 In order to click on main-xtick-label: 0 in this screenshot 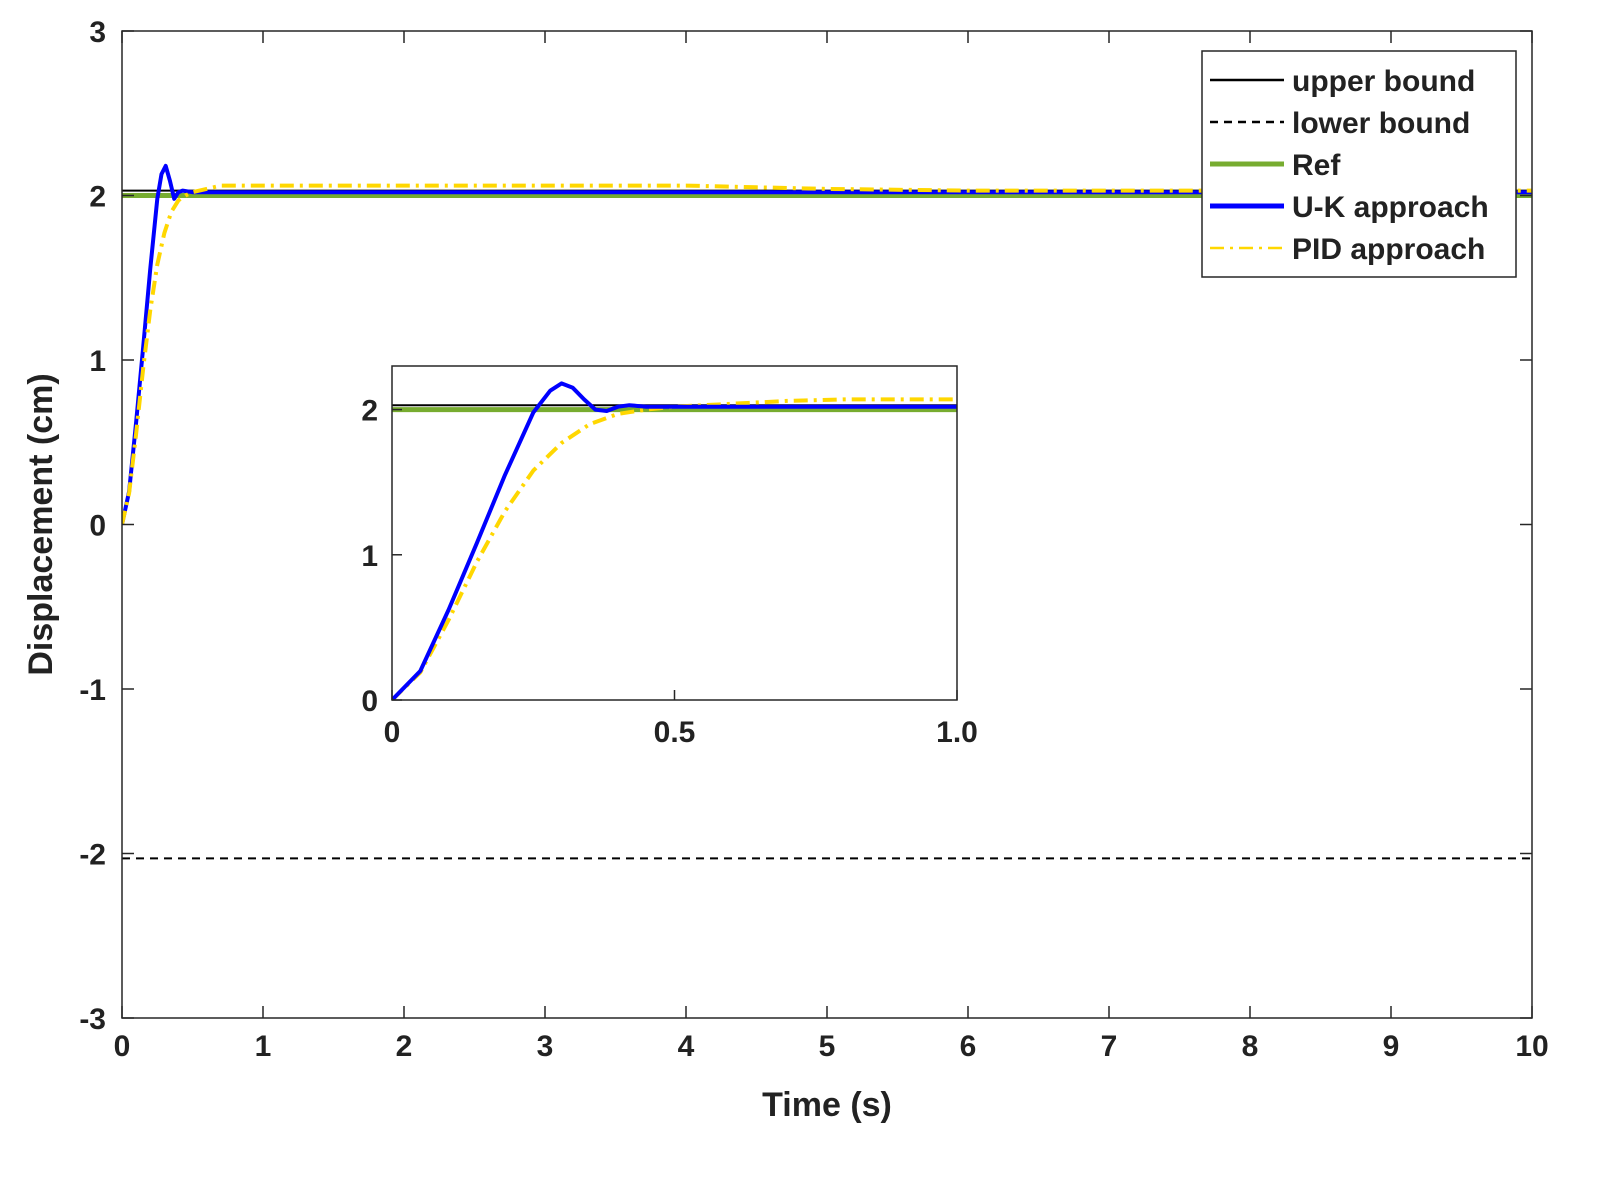, I will do `click(122, 1046)`.